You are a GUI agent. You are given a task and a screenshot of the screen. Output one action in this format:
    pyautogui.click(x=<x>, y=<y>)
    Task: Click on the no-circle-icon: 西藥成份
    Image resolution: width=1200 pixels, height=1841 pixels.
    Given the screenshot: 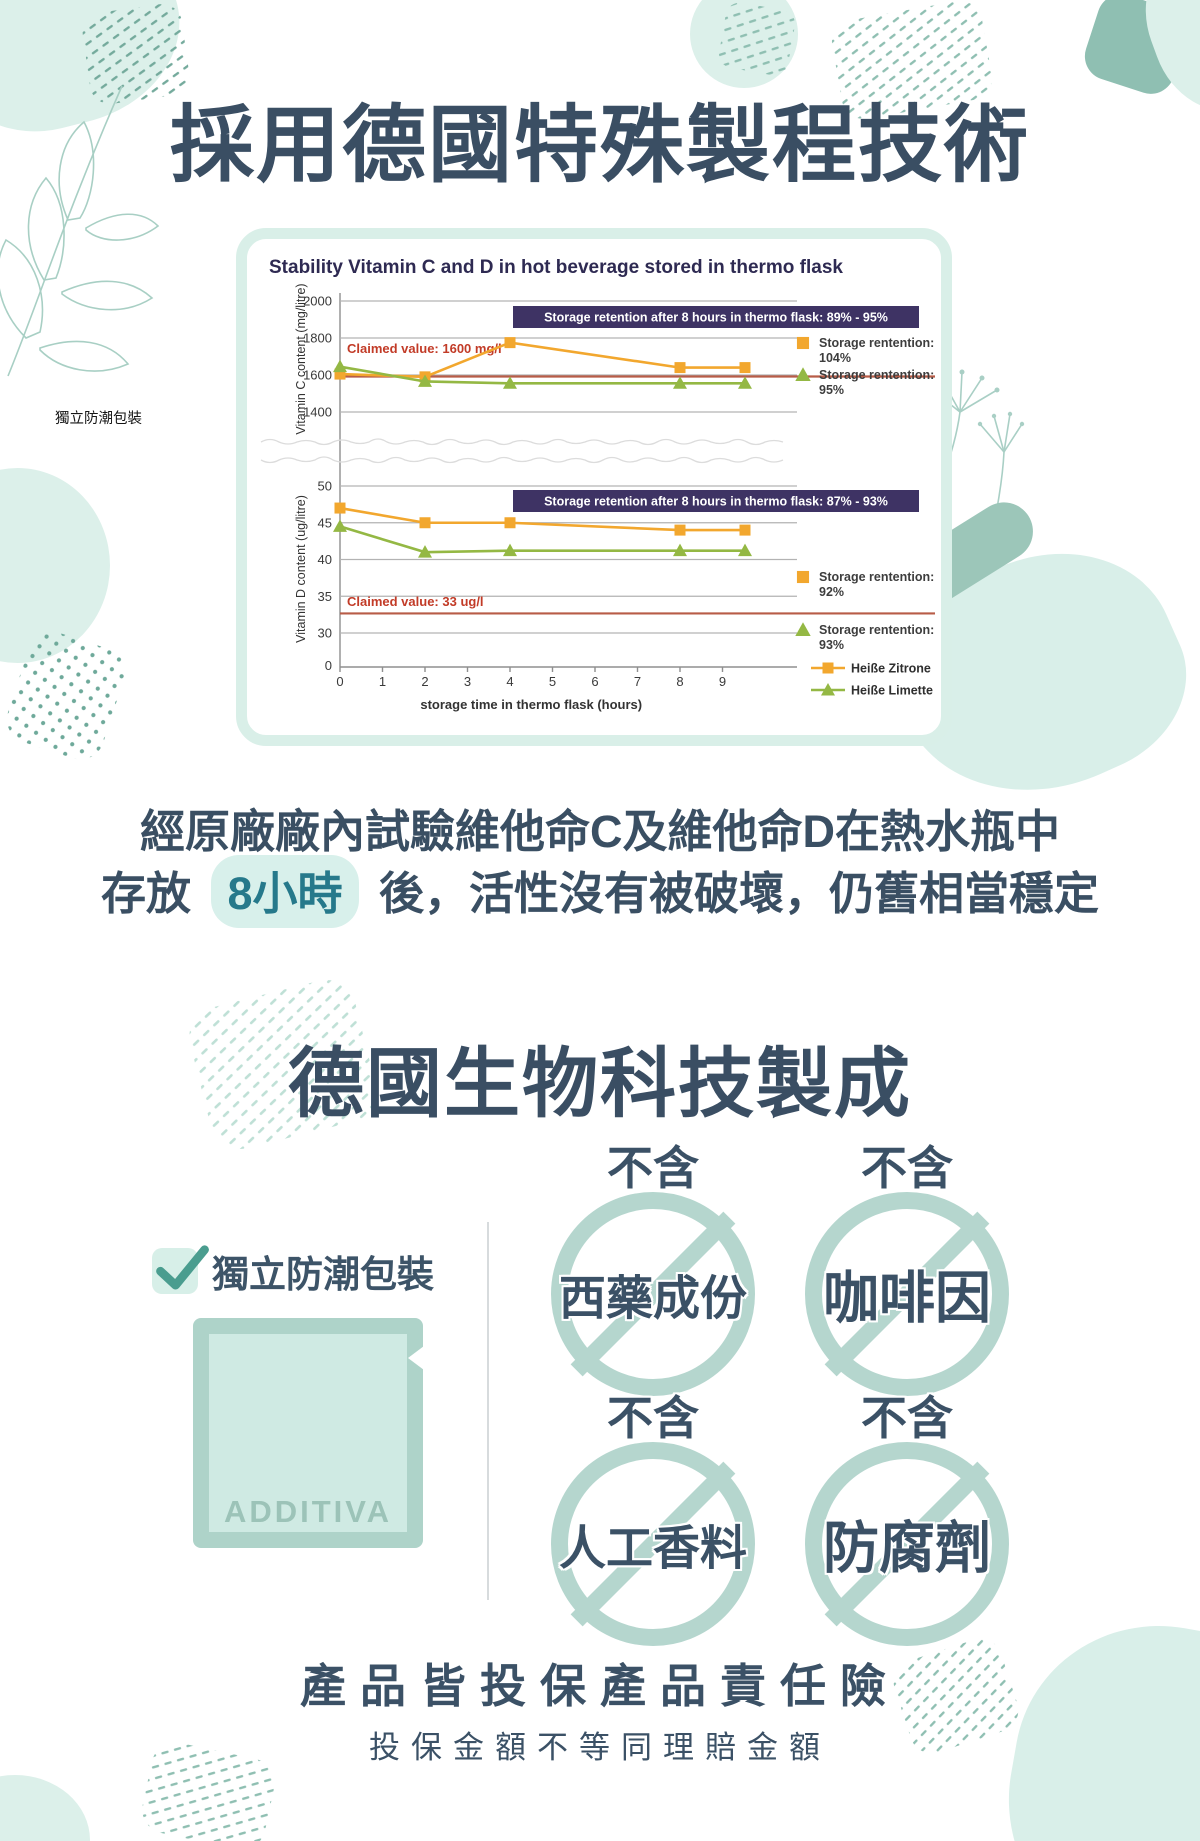 What is the action you would take?
    pyautogui.click(x=653, y=1294)
    